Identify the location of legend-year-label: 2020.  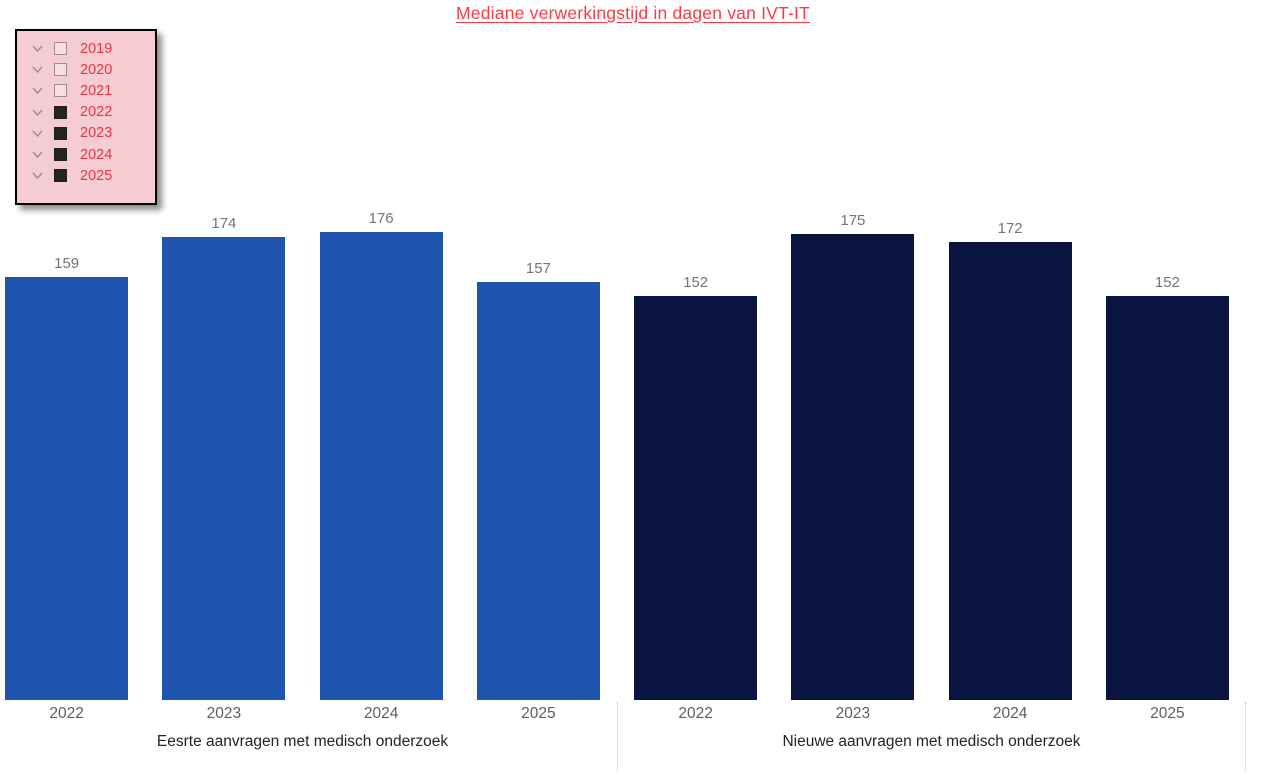
(96, 69).